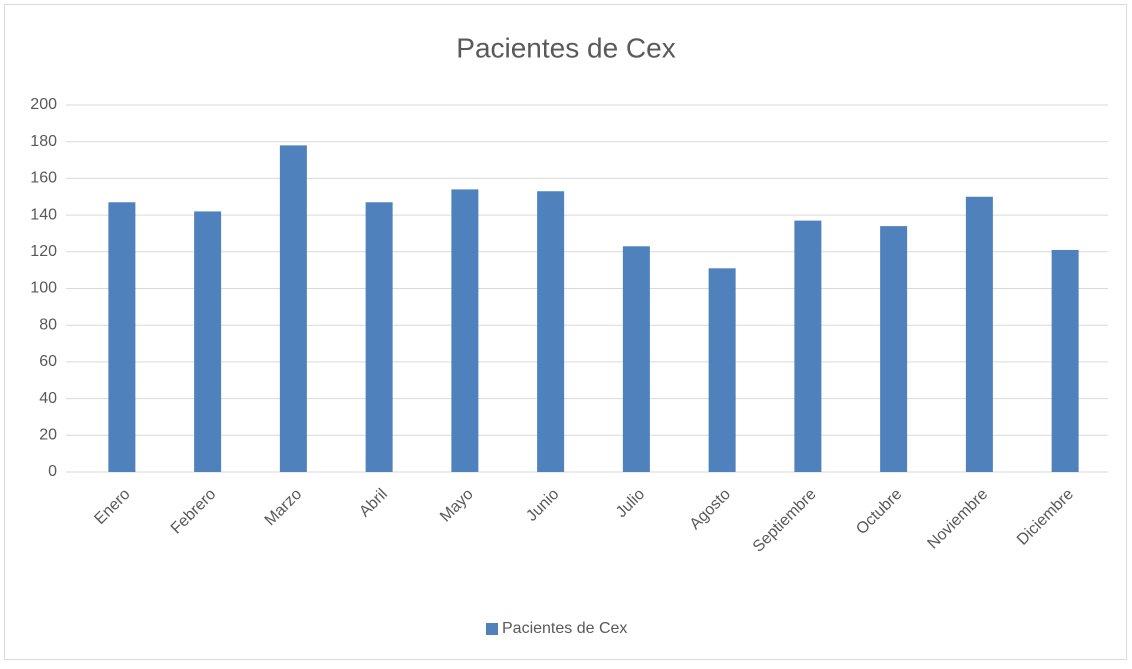 The image size is (1132, 669). What do you see at coordinates (564, 628) in the screenshot?
I see `legend-label: Pacientes de Cex` at bounding box center [564, 628].